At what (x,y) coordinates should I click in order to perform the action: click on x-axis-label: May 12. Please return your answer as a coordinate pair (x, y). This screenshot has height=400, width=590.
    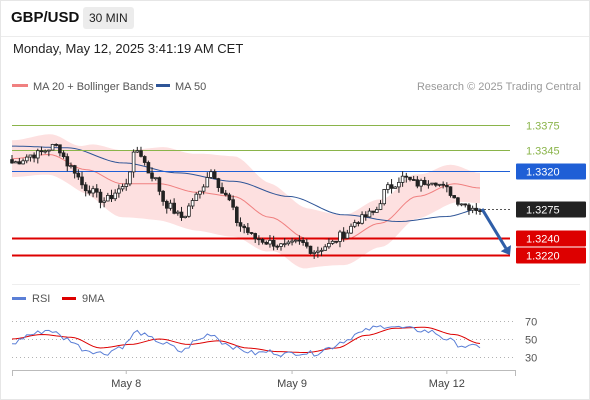
    Looking at the image, I should click on (447, 384).